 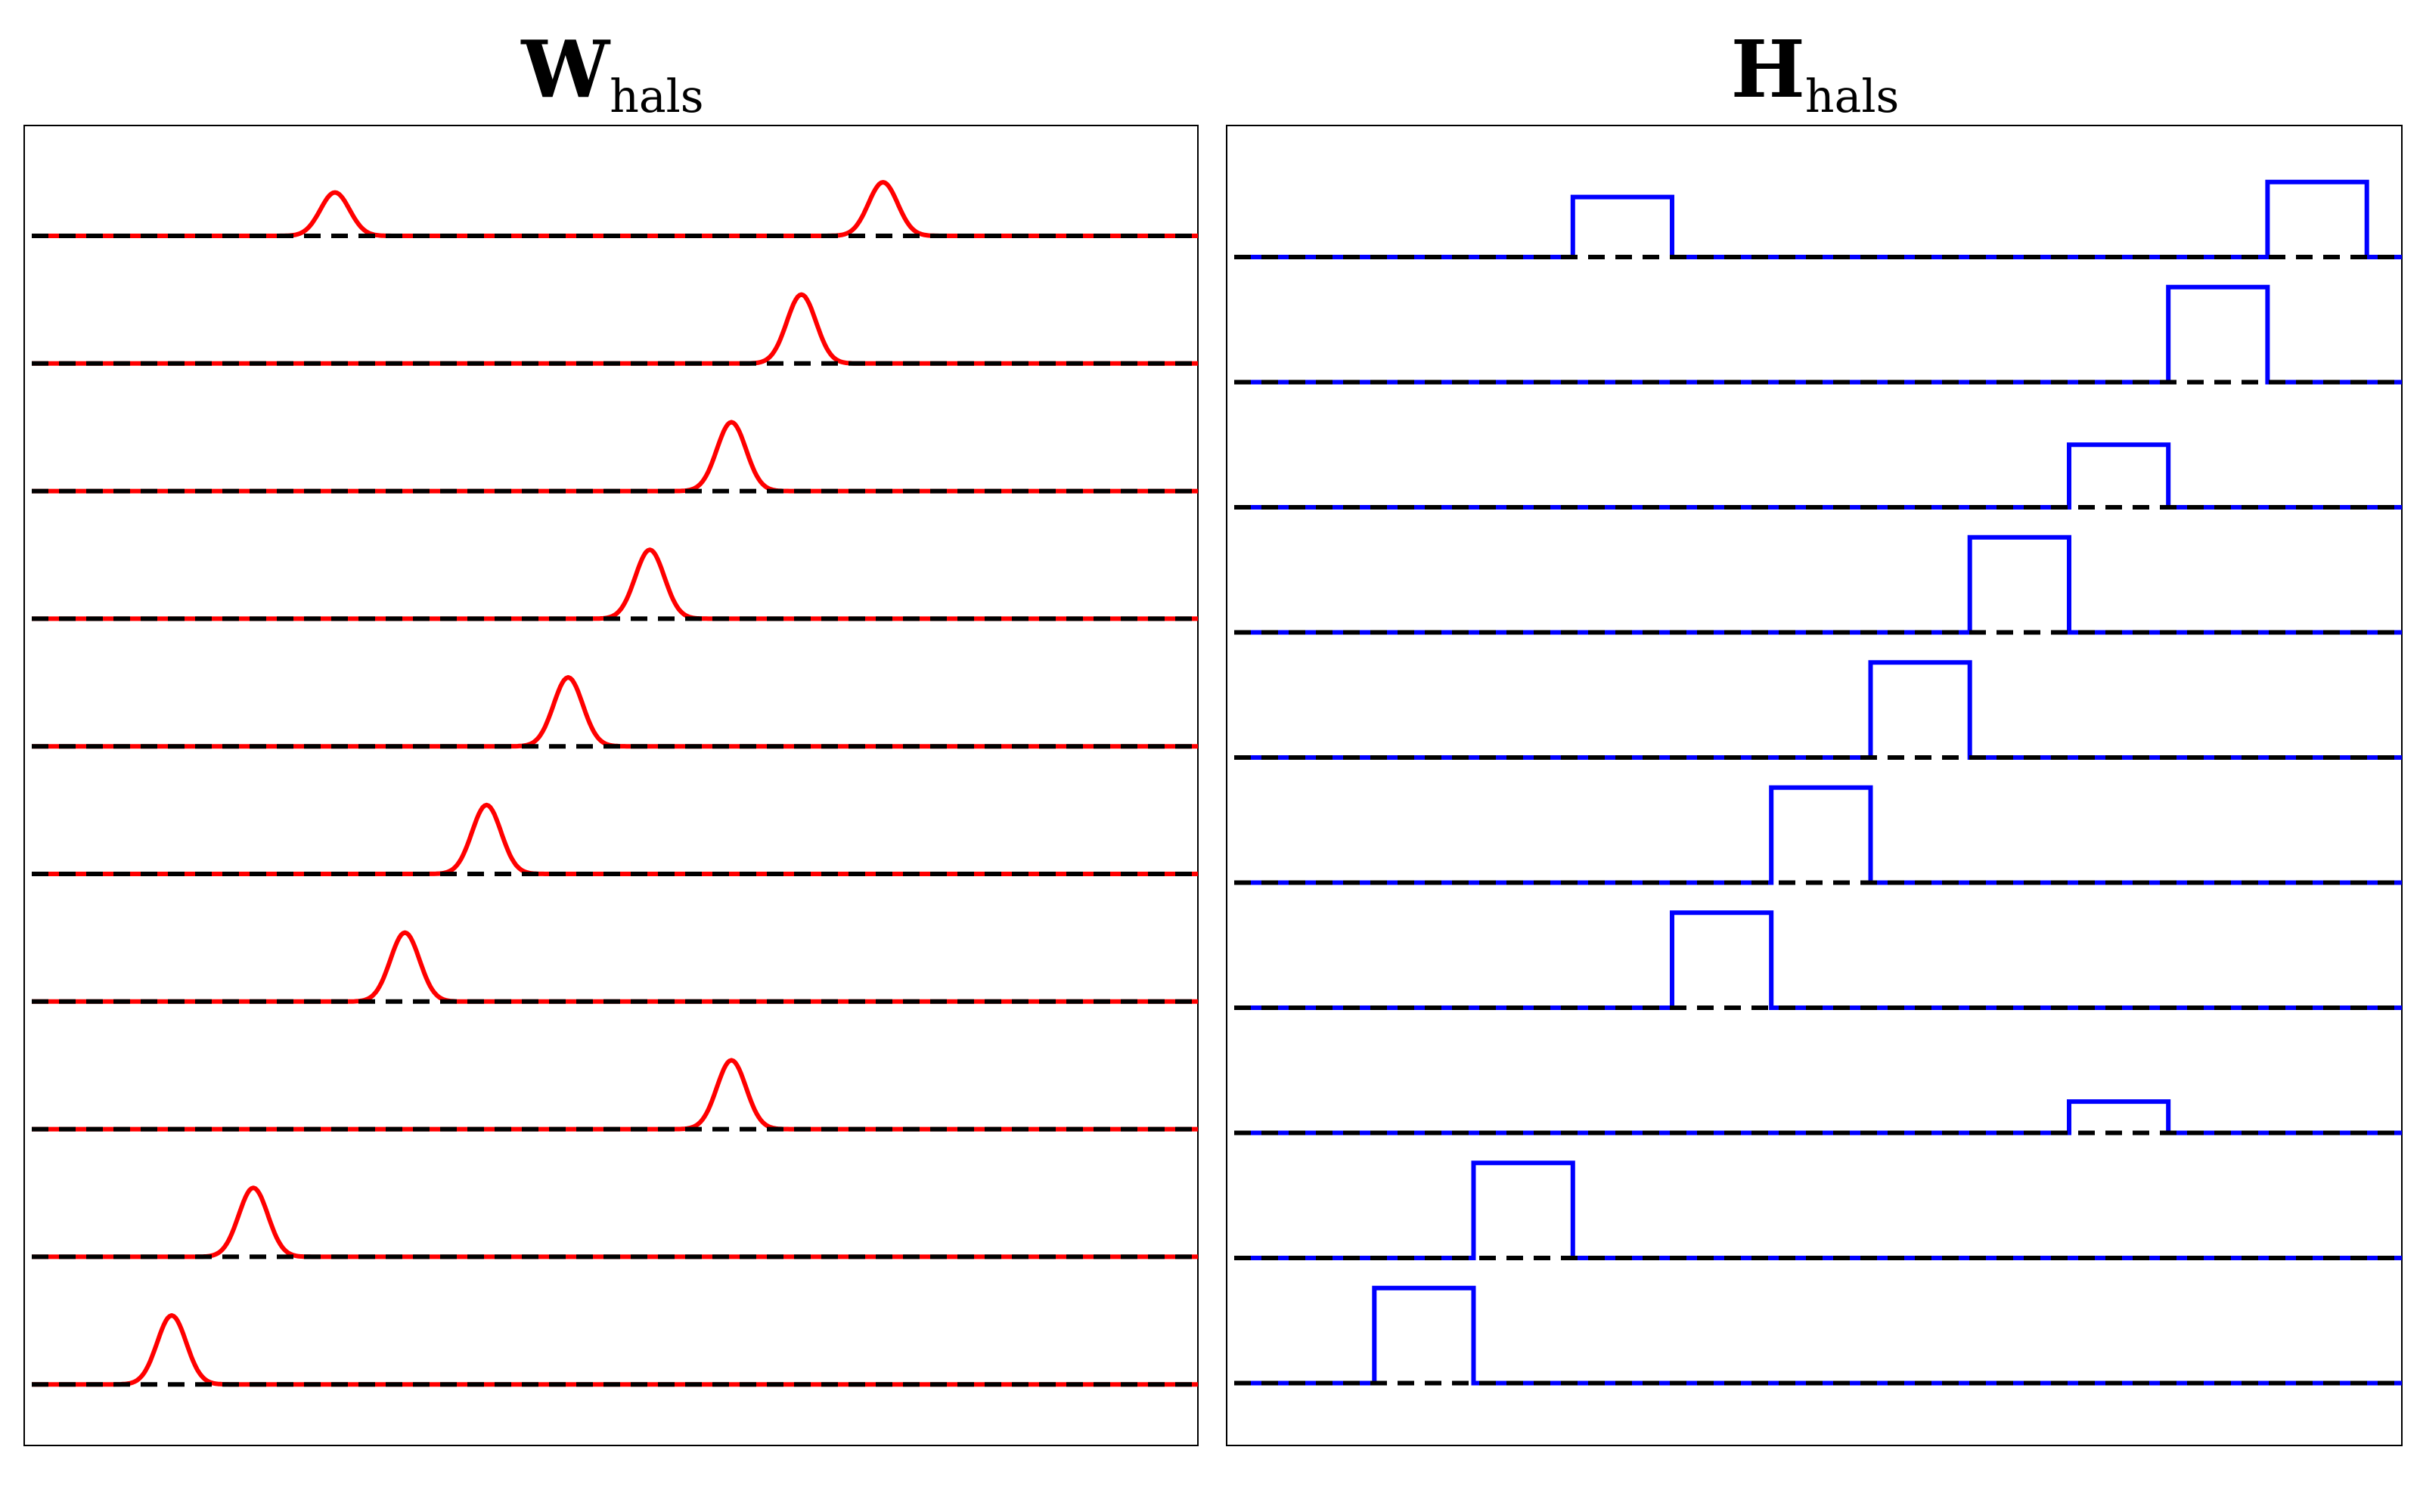 What do you see at coordinates (565, 69) in the screenshot?
I see `w-title-main: W` at bounding box center [565, 69].